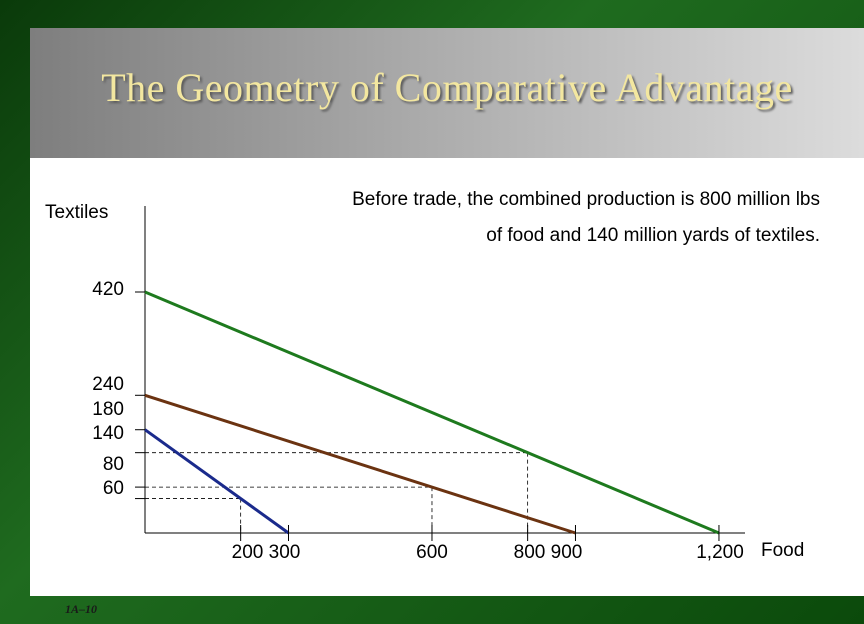 The width and height of the screenshot is (864, 624). Describe the element at coordinates (108, 409) in the screenshot. I see `y-tick-label: 180` at that location.